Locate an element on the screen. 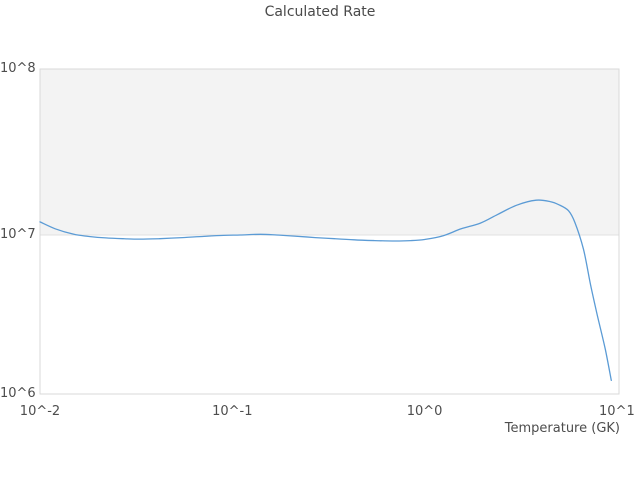 The height and width of the screenshot is (480, 640). x-axis-title: Temperature (GK) is located at coordinates (562, 428).